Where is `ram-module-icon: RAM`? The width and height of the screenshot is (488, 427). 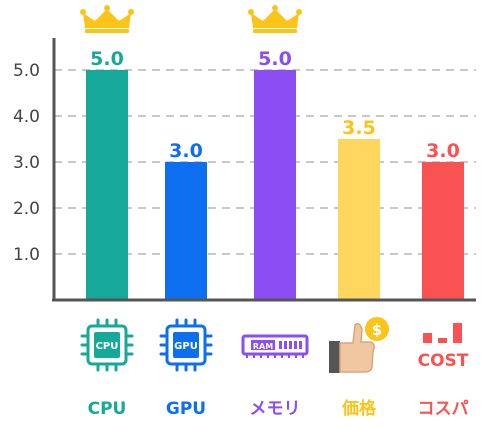 ram-module-icon: RAM is located at coordinates (275, 346).